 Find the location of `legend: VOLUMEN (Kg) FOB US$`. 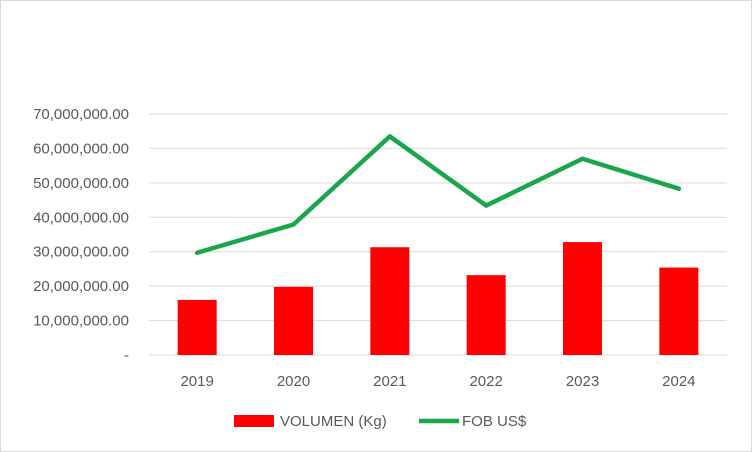

legend: VOLUMEN (Kg) FOB US$ is located at coordinates (380, 421).